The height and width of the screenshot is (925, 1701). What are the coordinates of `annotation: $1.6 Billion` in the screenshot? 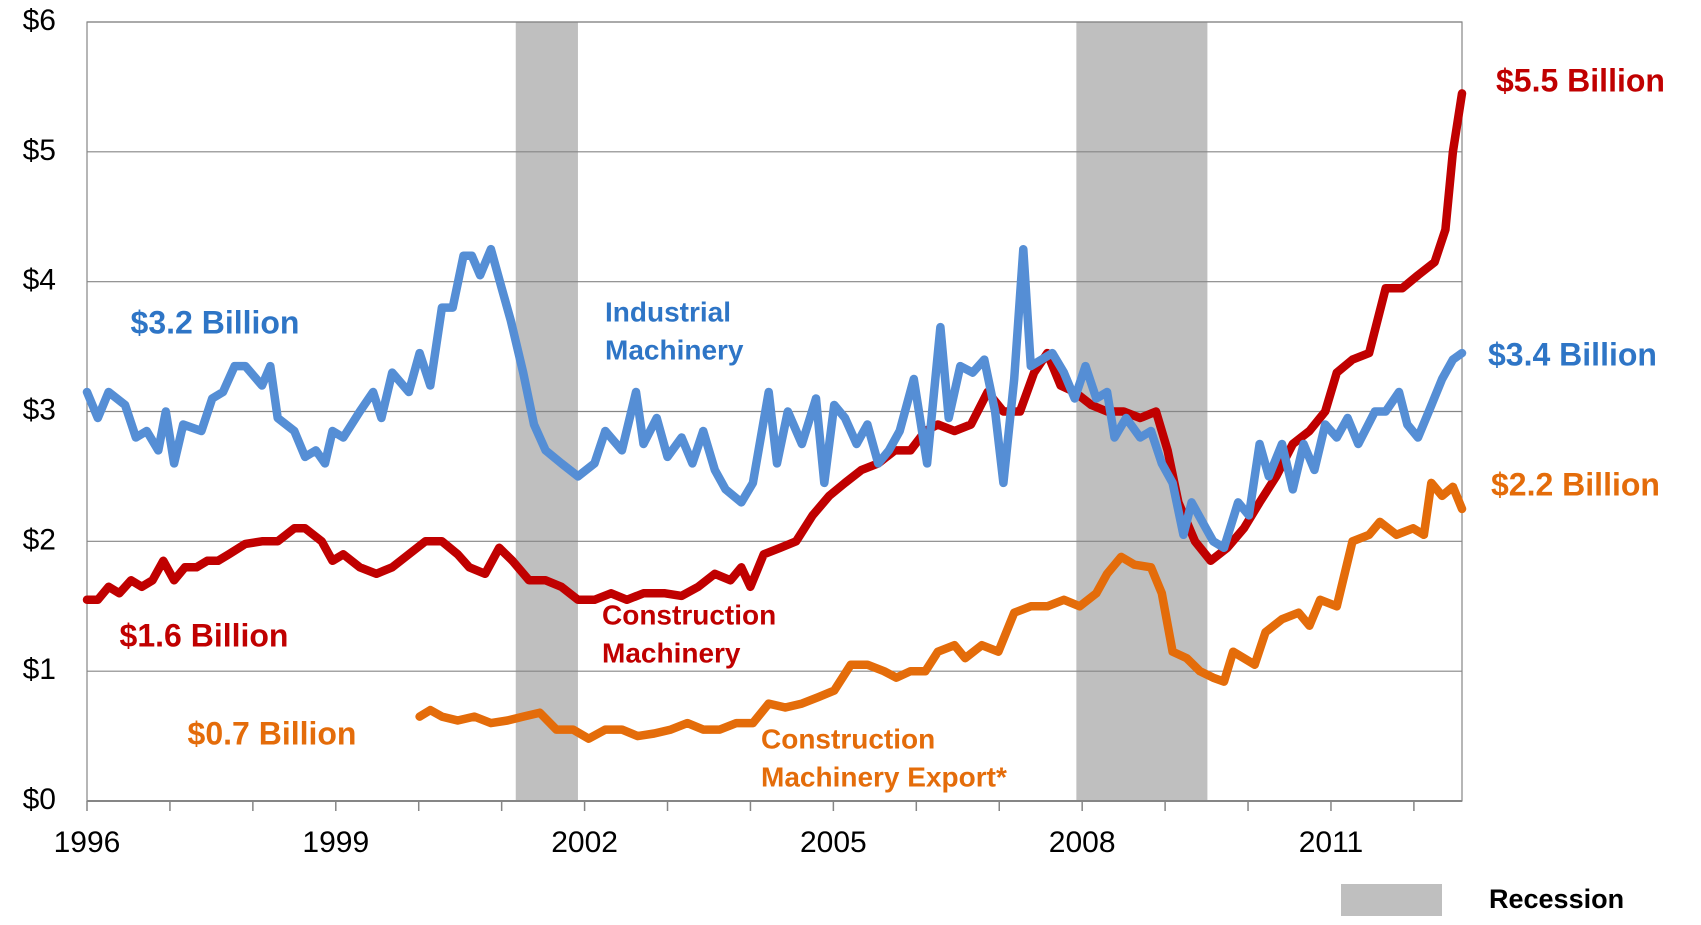 It's located at (204, 635).